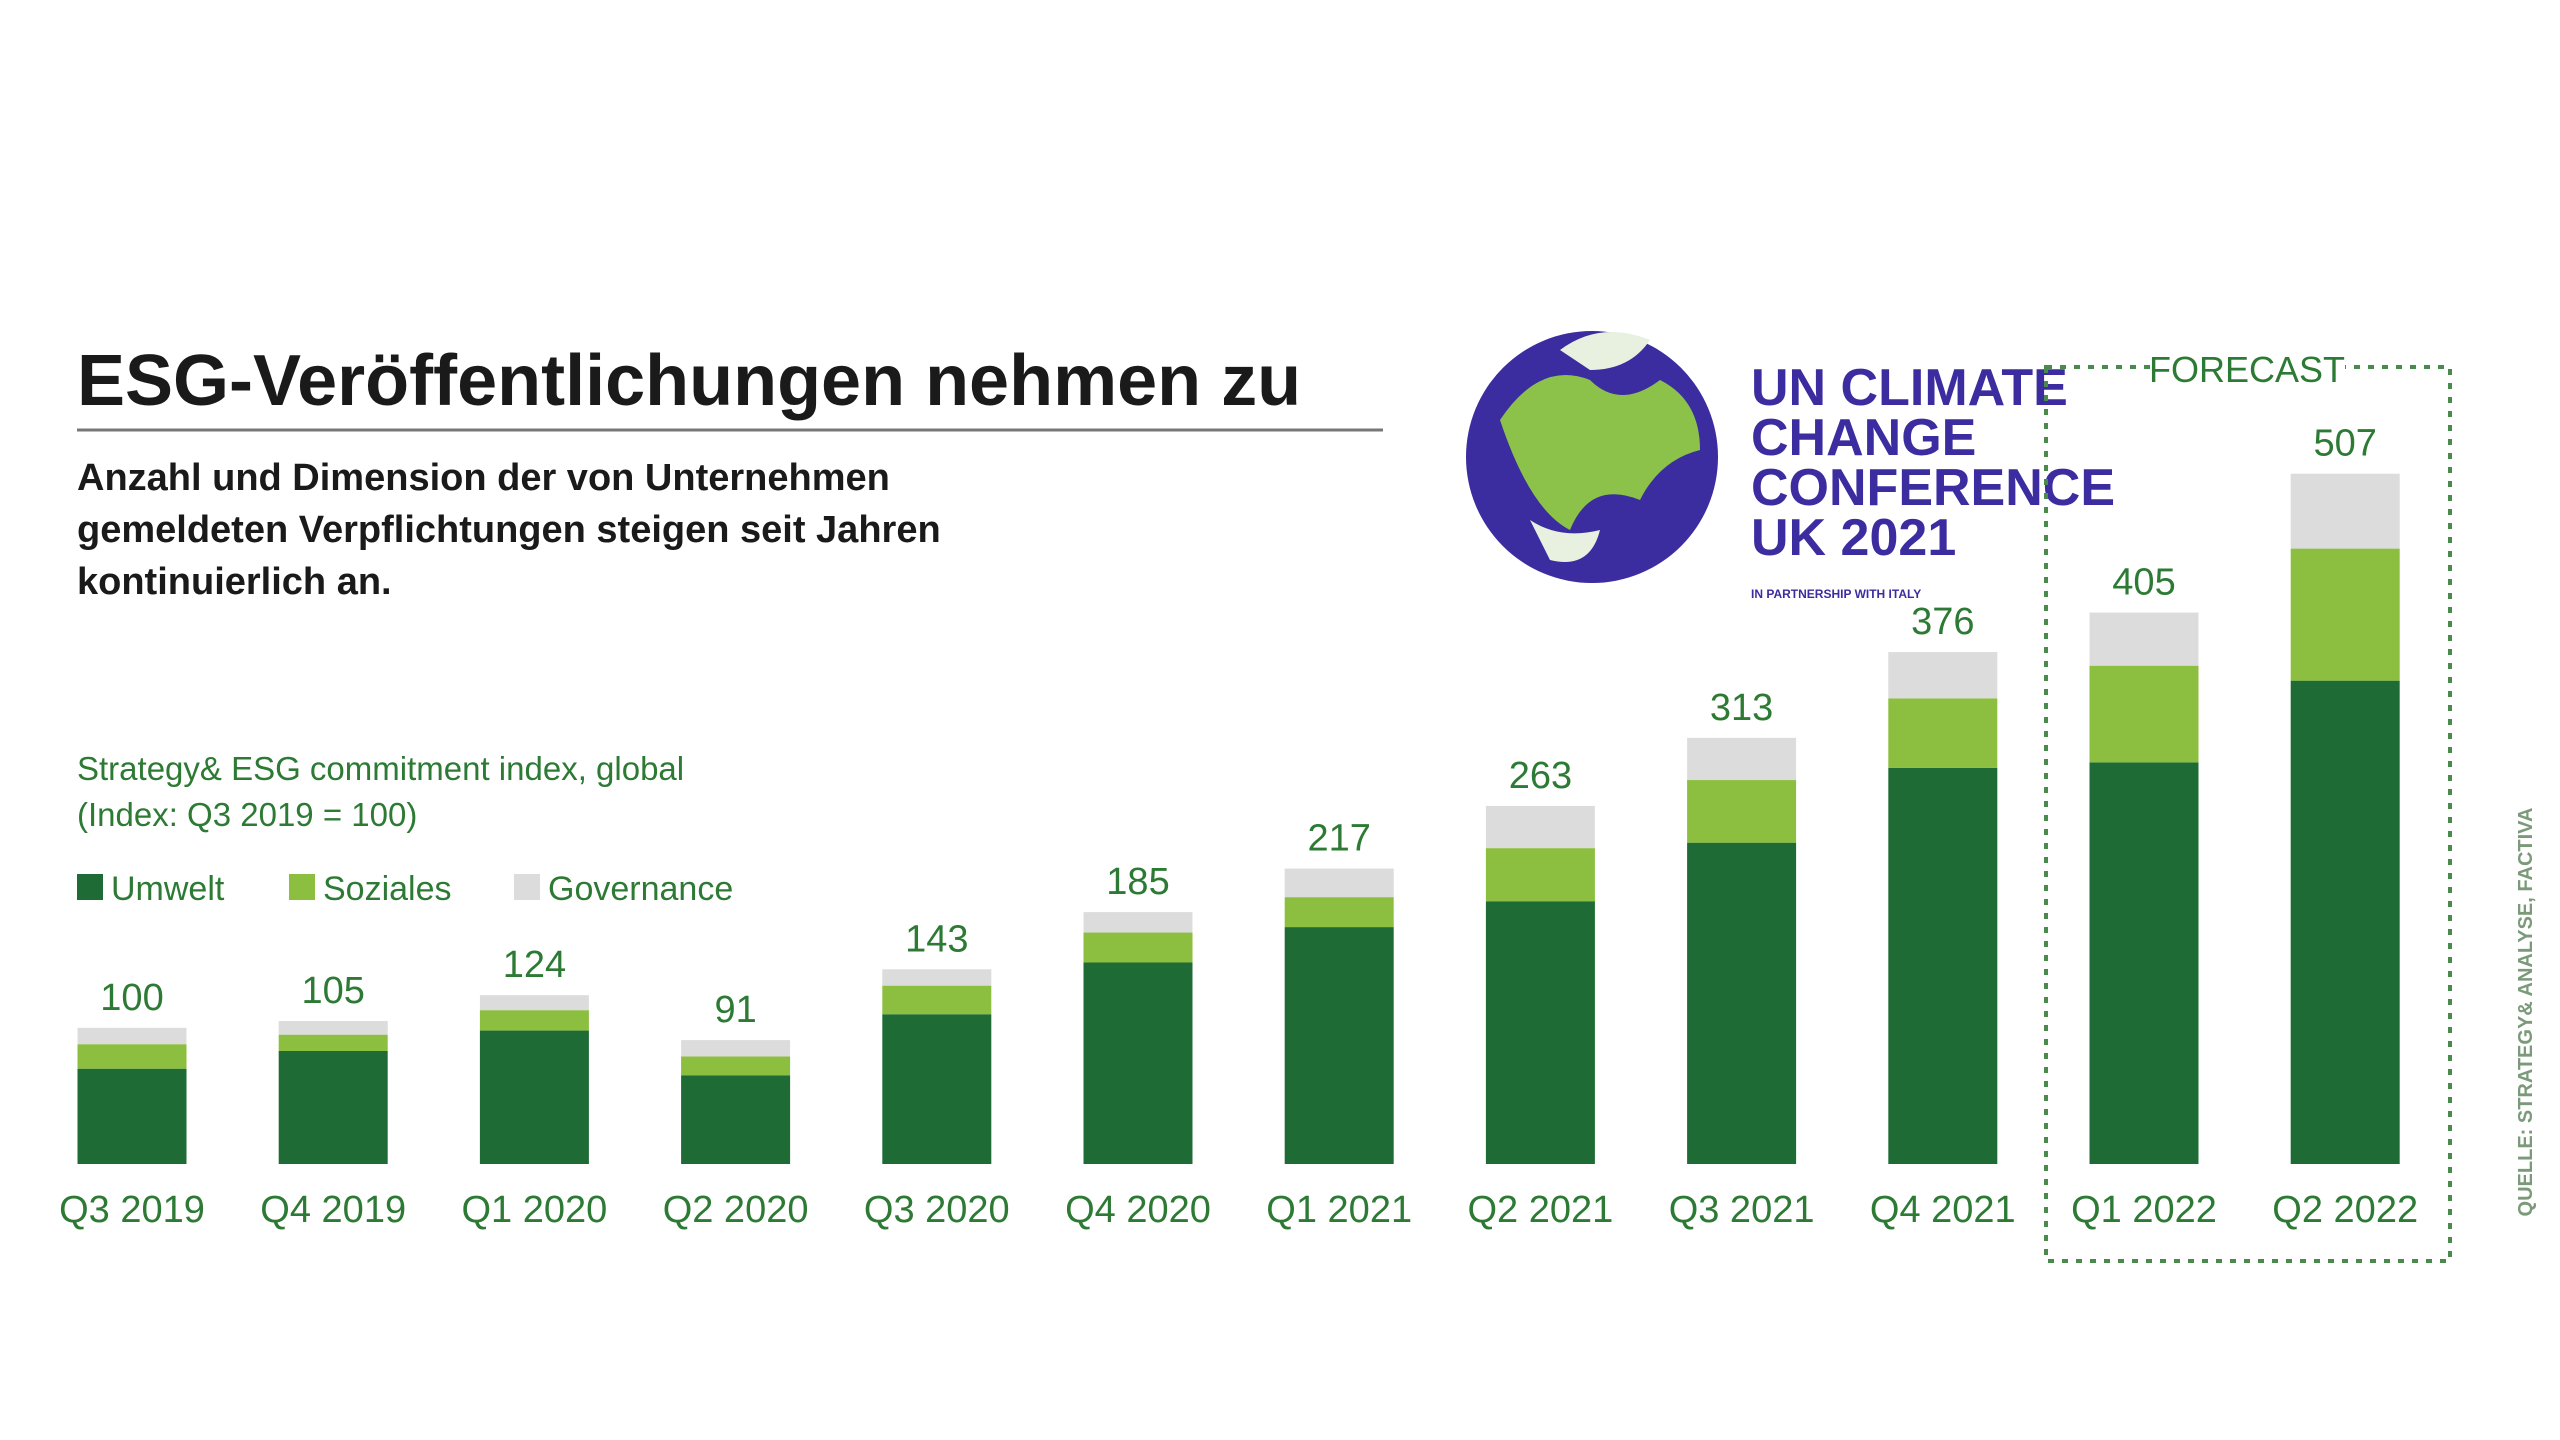  What do you see at coordinates (1836, 594) in the screenshot?
I see `logo-partner: IN PARTNERSHIP WITH ITALY` at bounding box center [1836, 594].